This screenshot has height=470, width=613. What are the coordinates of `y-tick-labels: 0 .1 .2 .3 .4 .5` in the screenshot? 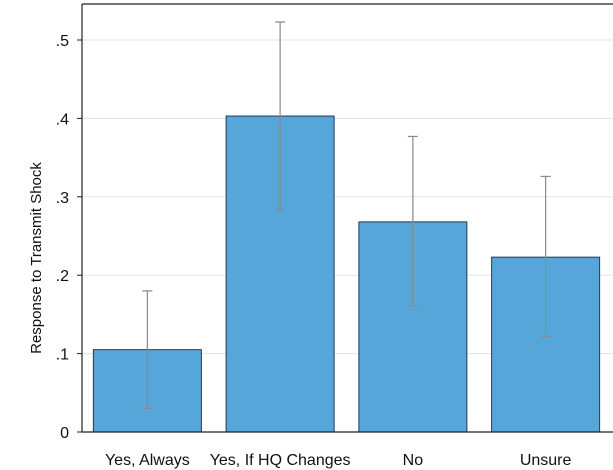 It's located at (62, 237).